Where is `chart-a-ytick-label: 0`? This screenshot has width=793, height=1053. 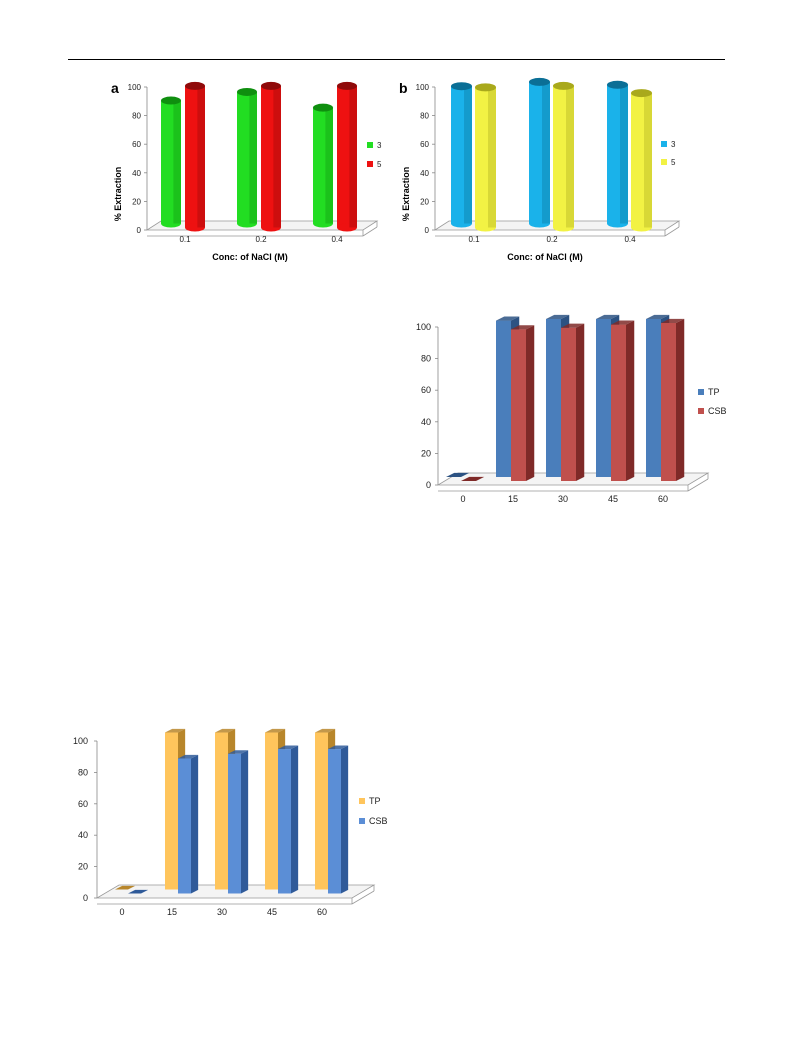
chart-a-ytick-label: 0 is located at coordinates (139, 230).